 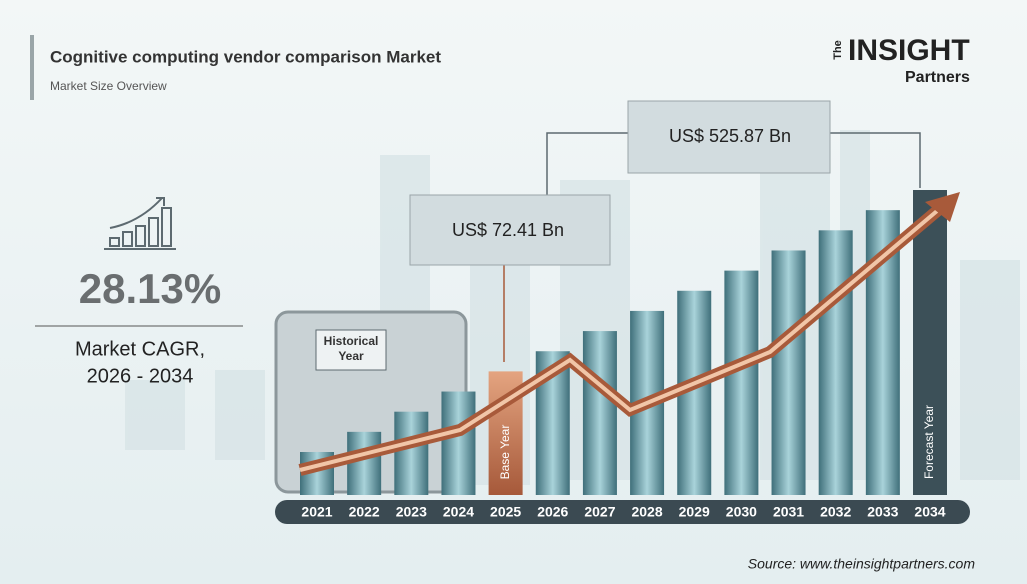 What do you see at coordinates (862, 564) in the screenshot?
I see `source: Source: www.theinsightpartners.com` at bounding box center [862, 564].